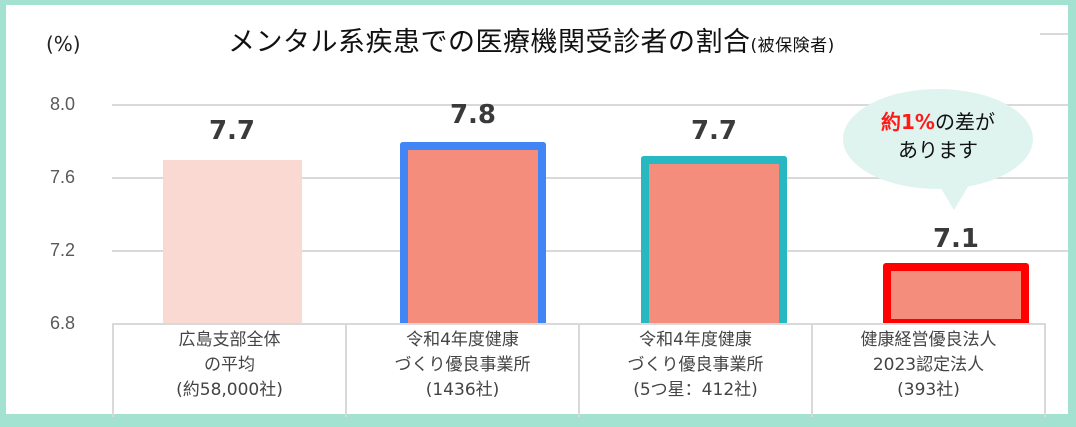 This screenshot has height=427, width=1076. I want to click on callout-highlight: 約1%, so click(908, 122).